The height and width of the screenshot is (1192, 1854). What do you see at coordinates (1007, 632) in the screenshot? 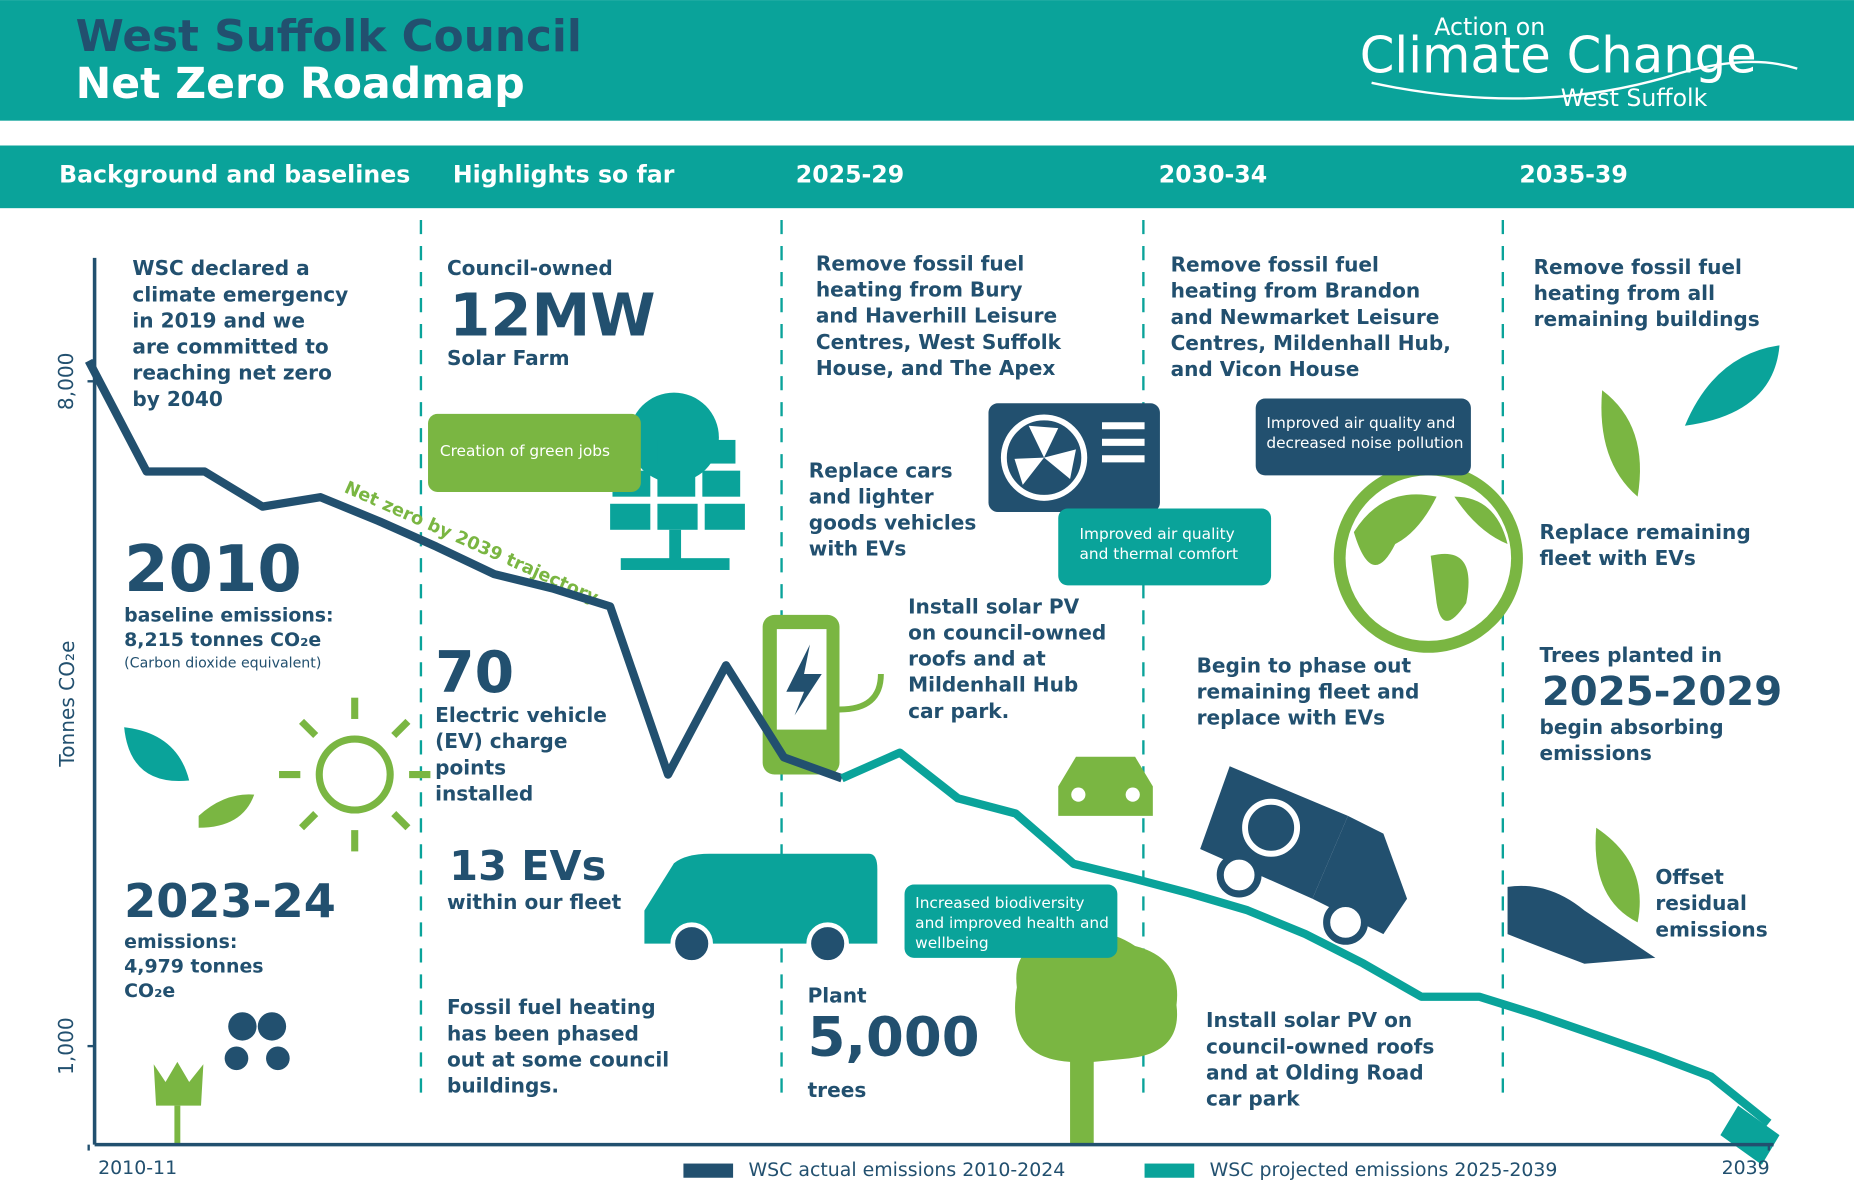
I see `body-text: on council-owned` at bounding box center [1007, 632].